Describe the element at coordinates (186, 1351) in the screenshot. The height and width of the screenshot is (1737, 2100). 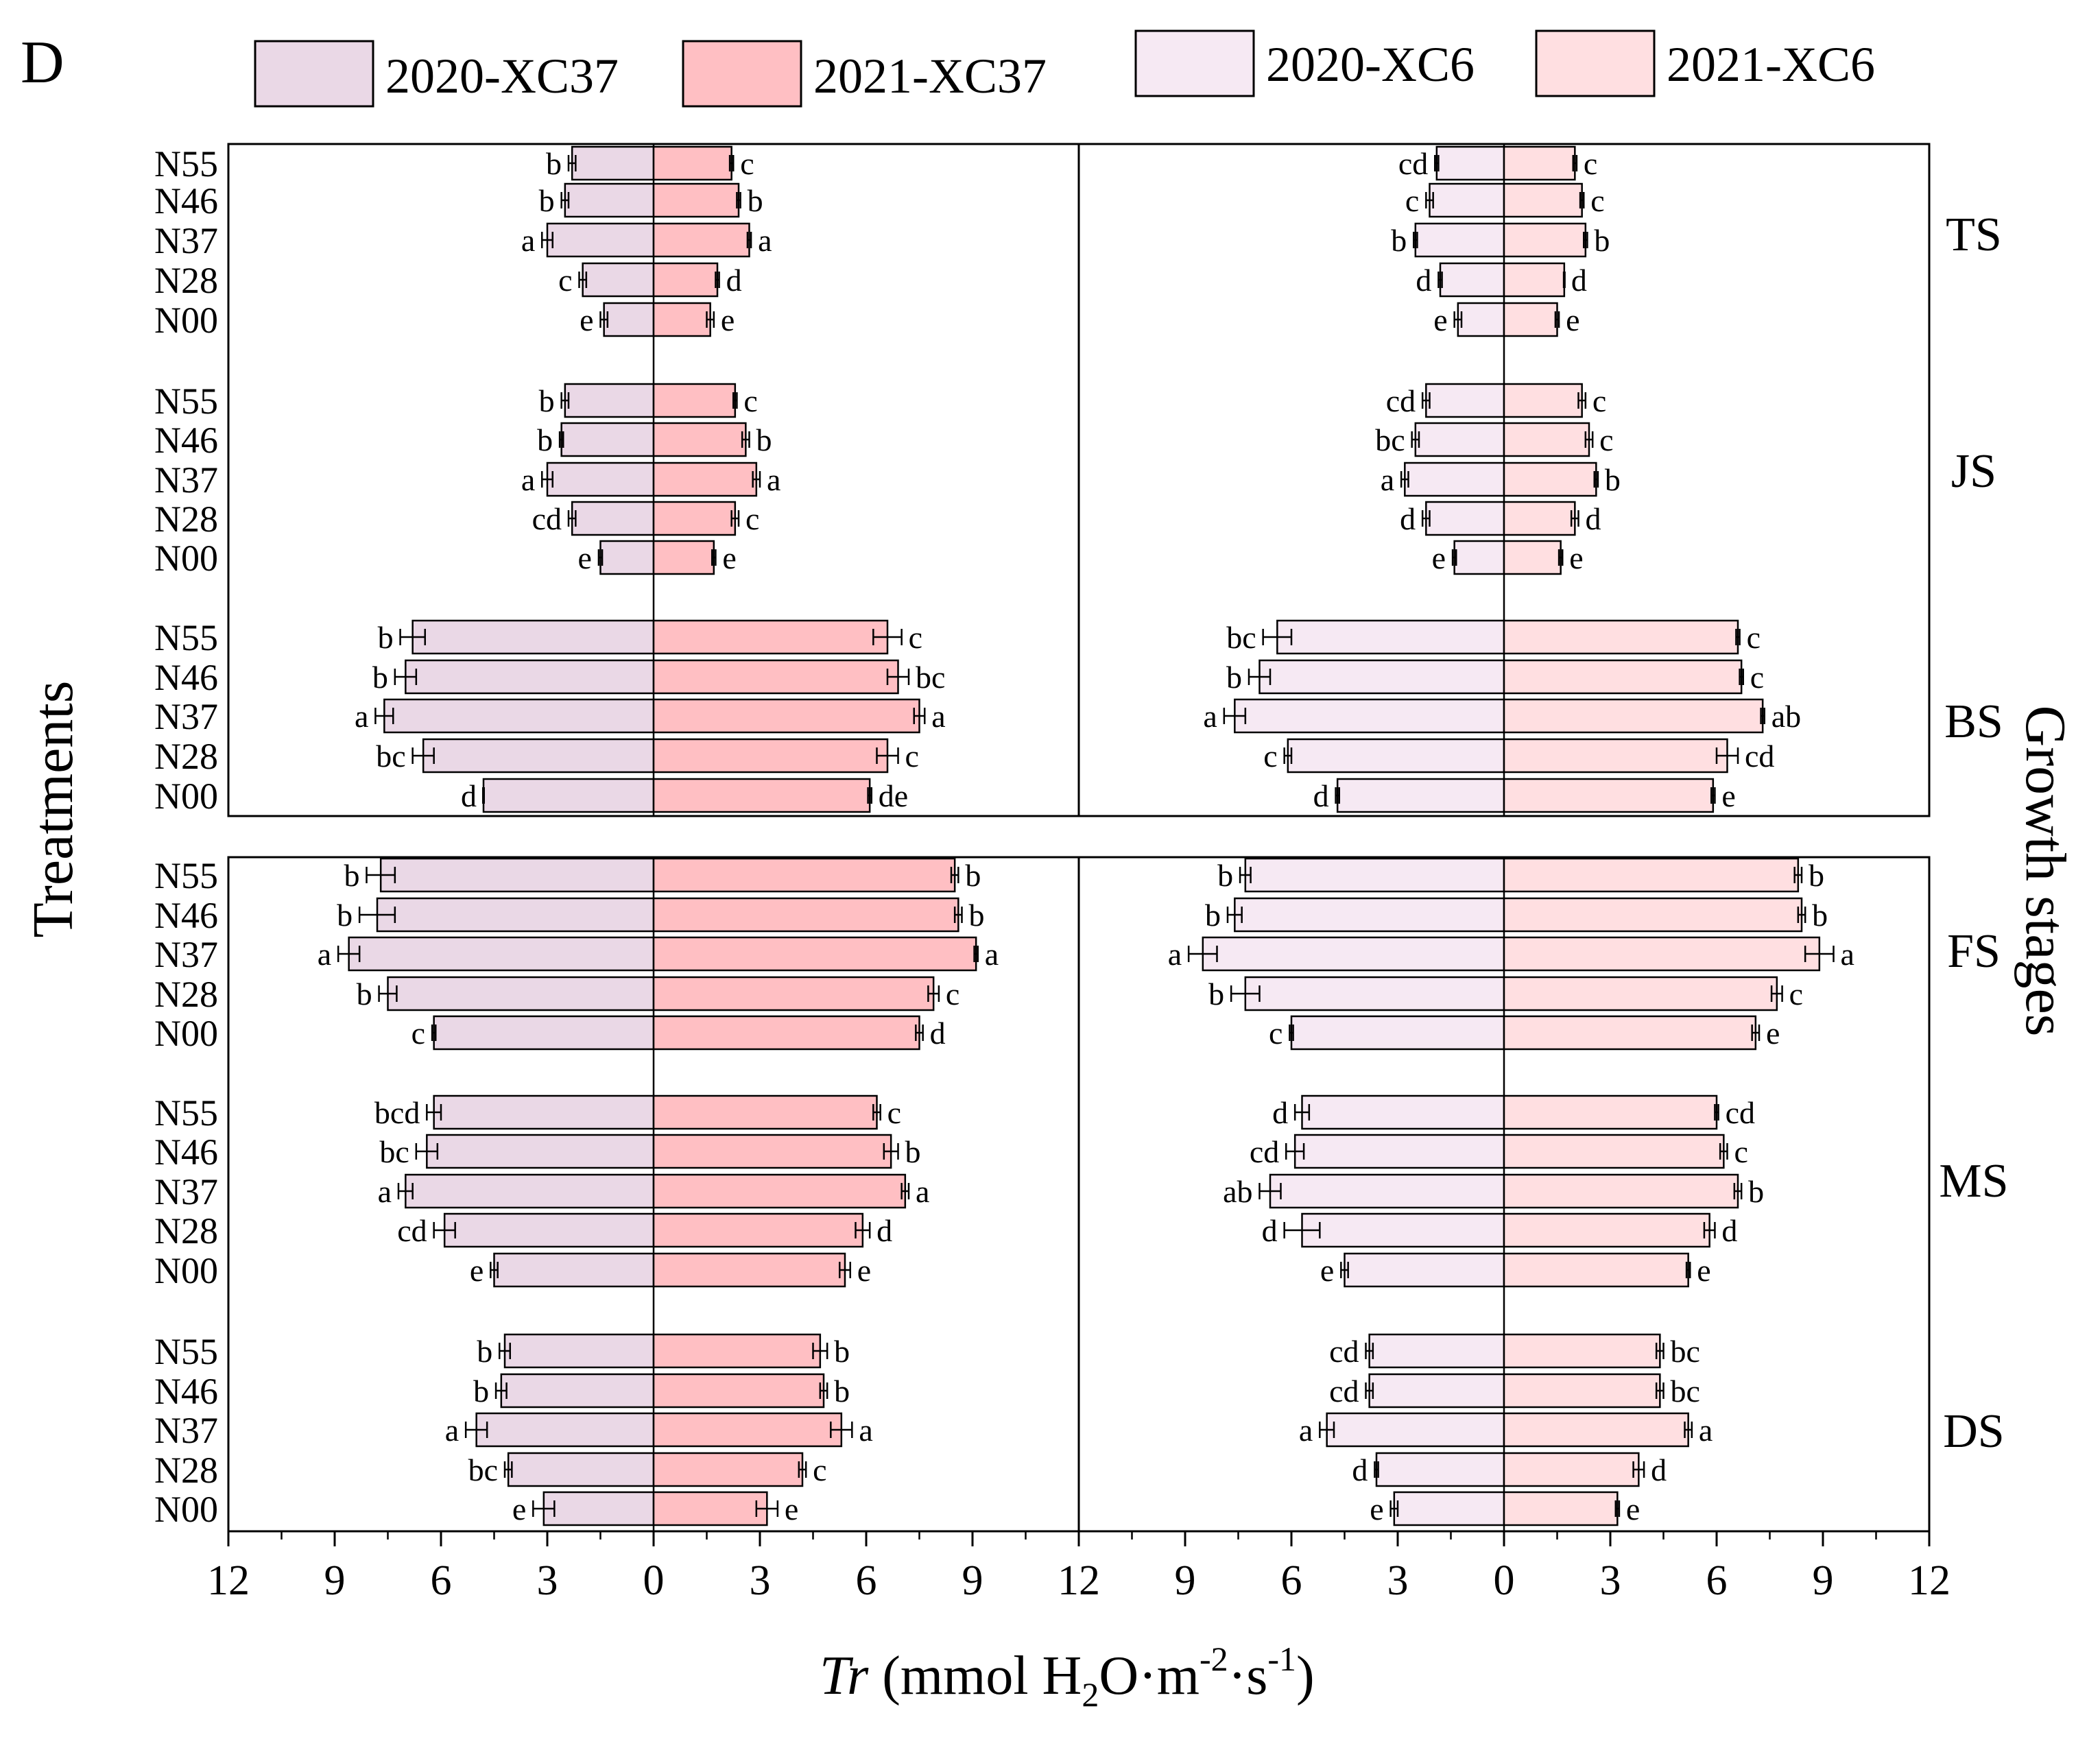
I see `treatment-label-n55: N55` at that location.